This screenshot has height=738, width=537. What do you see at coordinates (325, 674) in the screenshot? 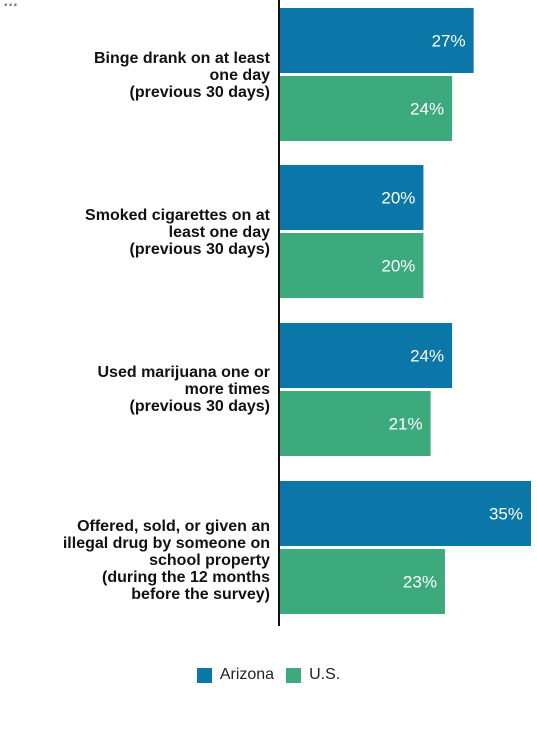
I see `legend-label-us: U.S.` at bounding box center [325, 674].